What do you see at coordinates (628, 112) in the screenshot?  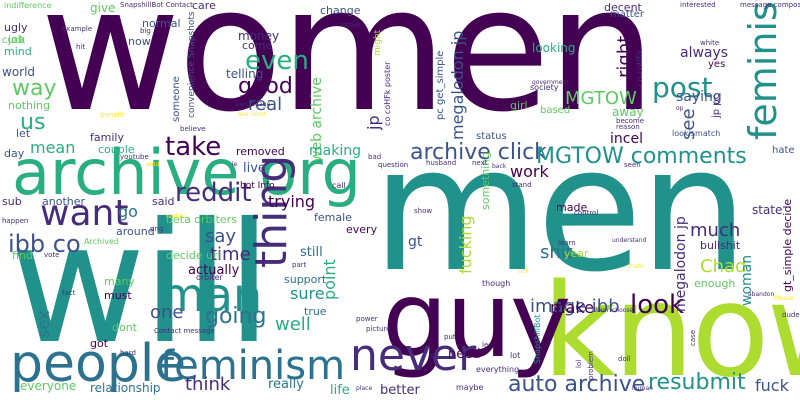 I see `word-away: away` at bounding box center [628, 112].